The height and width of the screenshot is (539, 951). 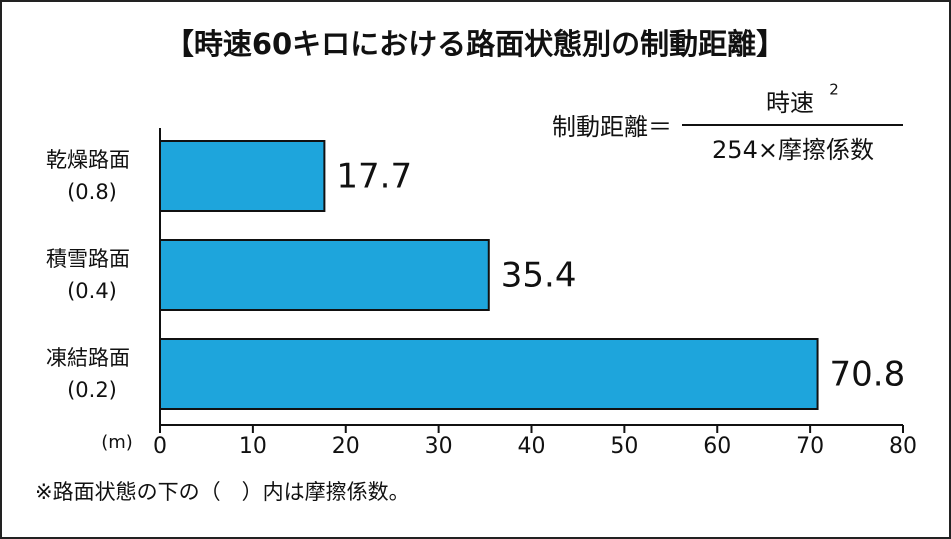 What do you see at coordinates (88, 160) in the screenshot?
I see `category-label: 乾燥路面` at bounding box center [88, 160].